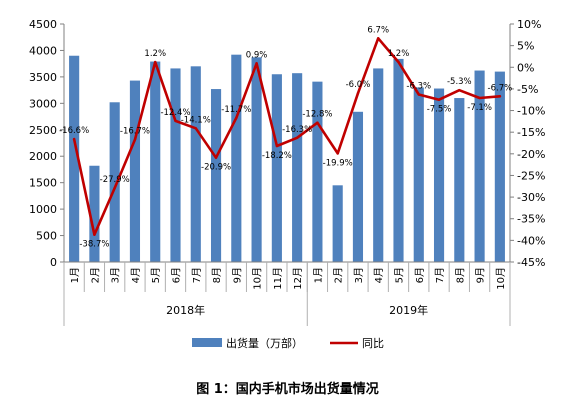 This screenshot has width=575, height=400. What do you see at coordinates (196, 120) in the screenshot?
I see `yoy-data-label: -14.1%` at bounding box center [196, 120].